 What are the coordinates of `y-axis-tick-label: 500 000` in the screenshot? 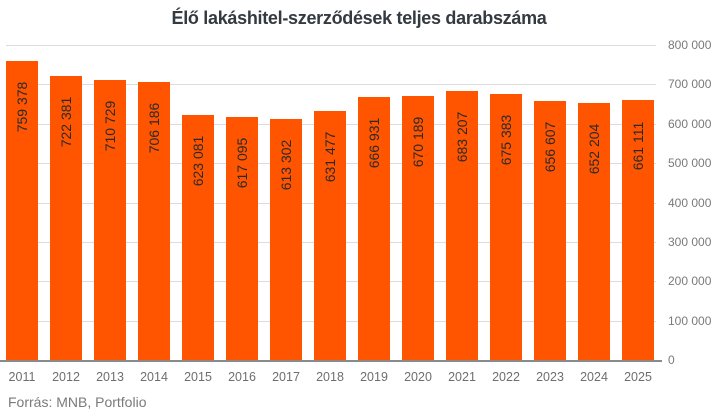 It's located at (690, 163).